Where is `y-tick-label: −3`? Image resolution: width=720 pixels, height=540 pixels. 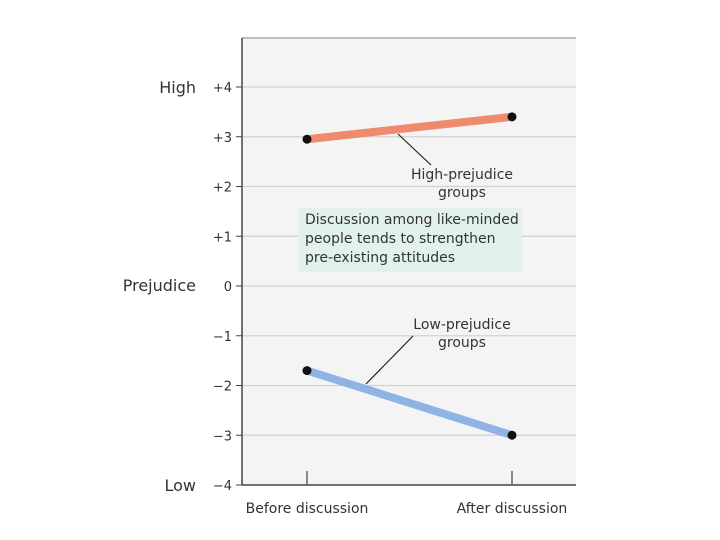 y-tick-label: −3 is located at coordinates (222, 436).